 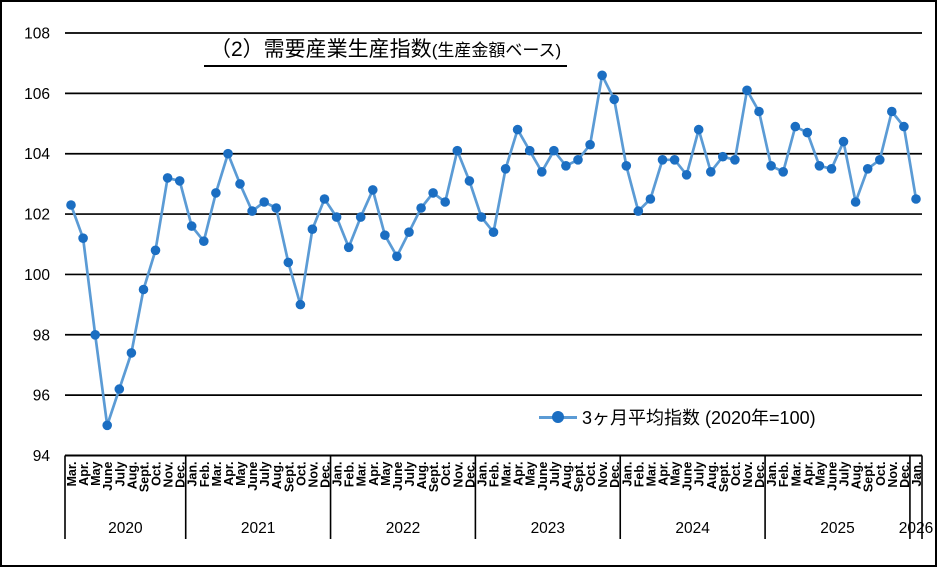 I want to click on chart-title-sub: (生産金額ベース), so click(x=496, y=50).